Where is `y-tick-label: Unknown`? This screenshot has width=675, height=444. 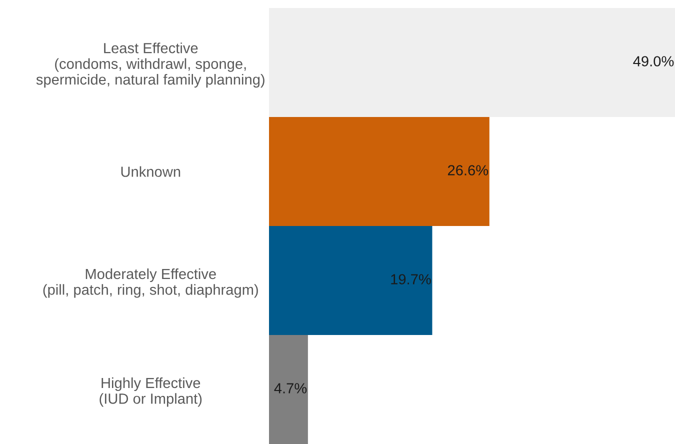
y-tick-label: Unknown is located at coordinates (150, 171).